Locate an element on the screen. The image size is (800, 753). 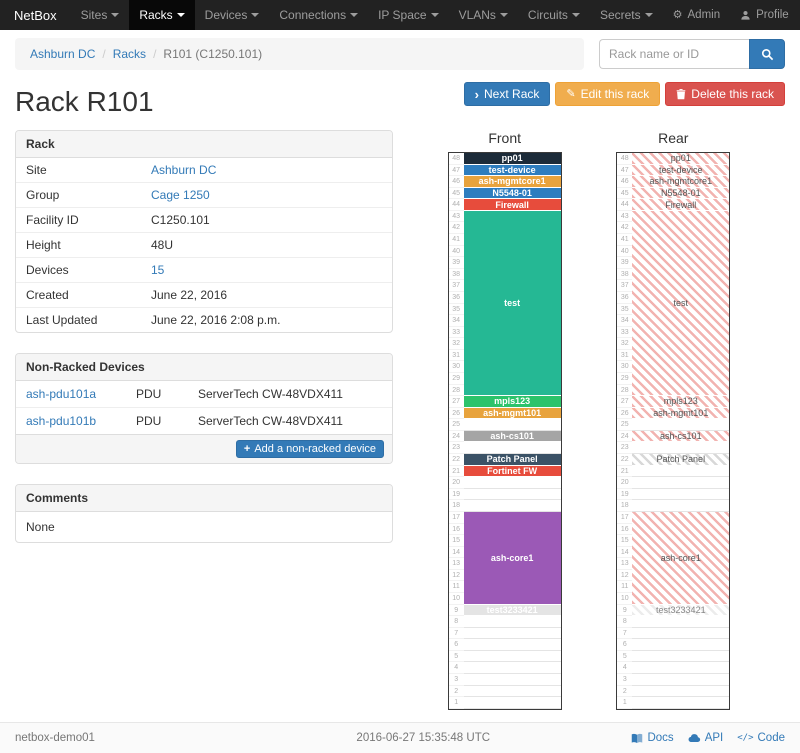
search-input is located at coordinates (674, 54).